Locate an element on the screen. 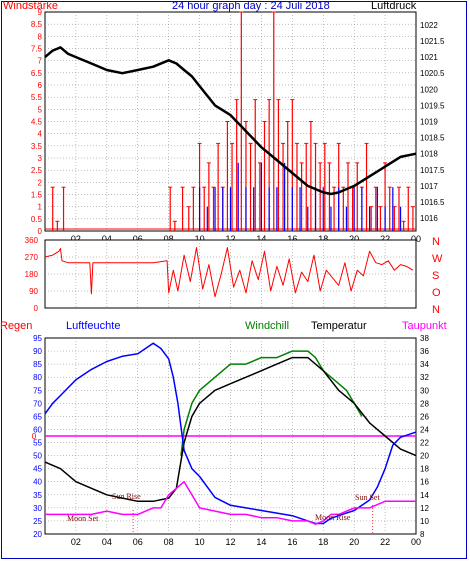 The height and width of the screenshot is (562, 470). luftfeuchte-y-tick-40: 40 is located at coordinates (37, 482).